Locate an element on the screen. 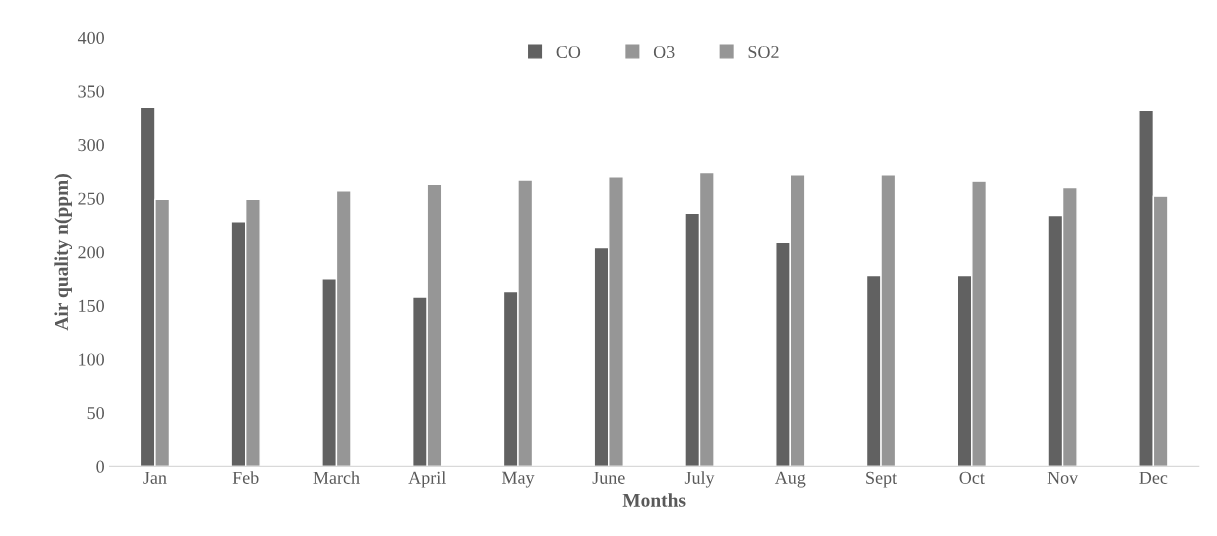 The height and width of the screenshot is (536, 1217). x-tick-label: Oct is located at coordinates (972, 477).